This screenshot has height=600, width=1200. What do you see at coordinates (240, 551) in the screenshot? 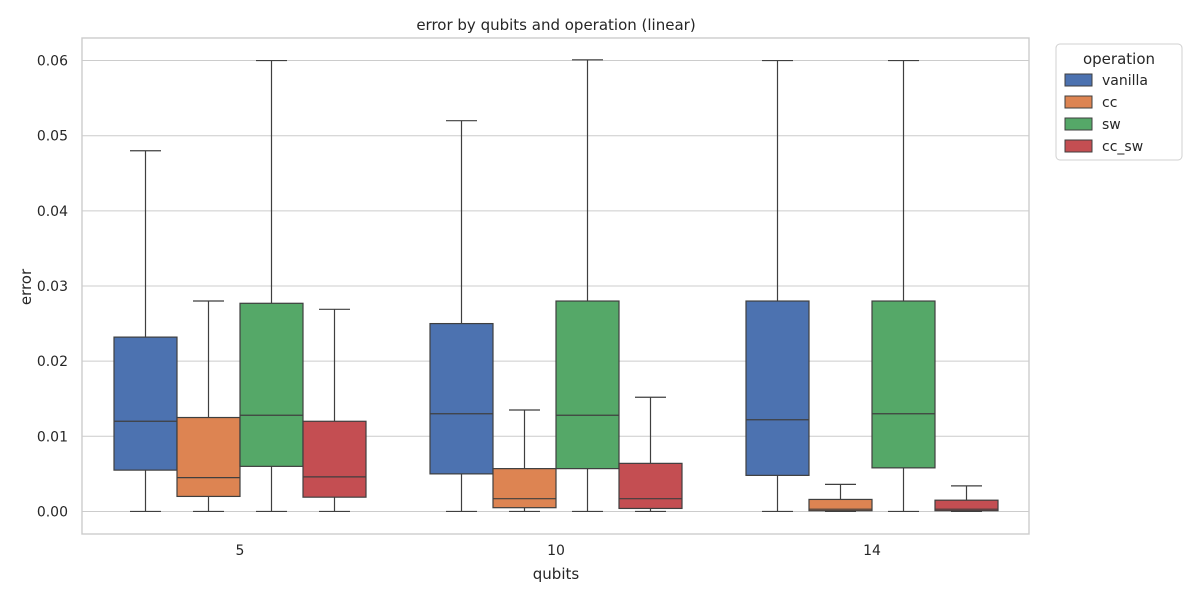
I see `x-tick-label: 5` at bounding box center [240, 551].